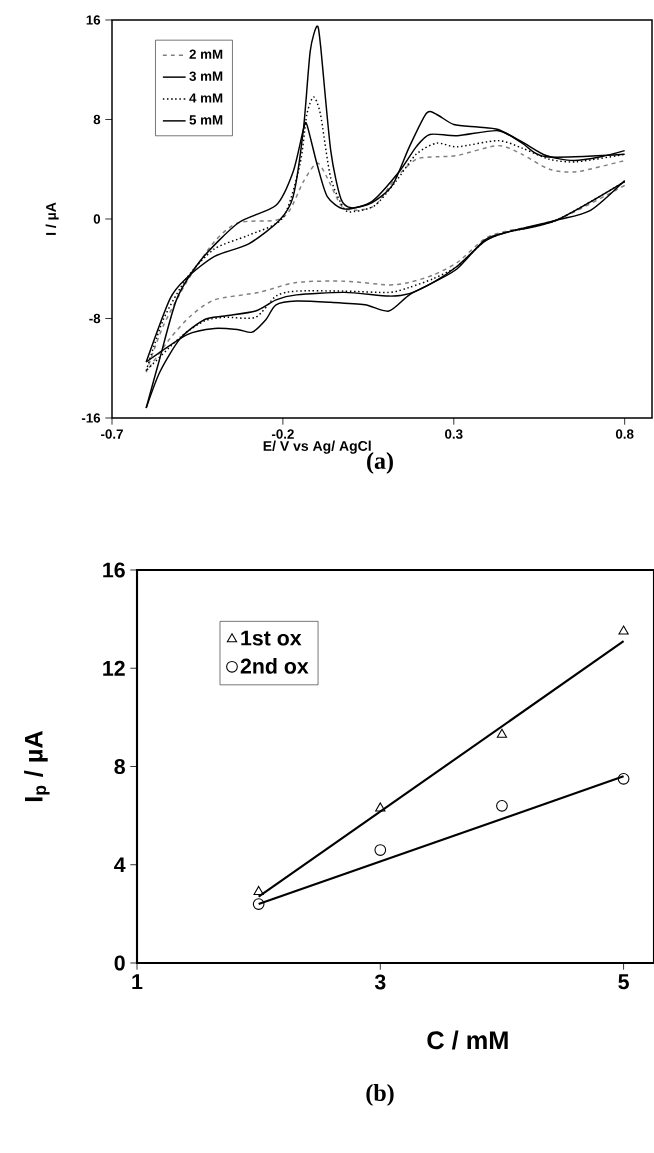  Describe the element at coordinates (206, 98) in the screenshot. I see `legend-label: 4 mM` at that location.